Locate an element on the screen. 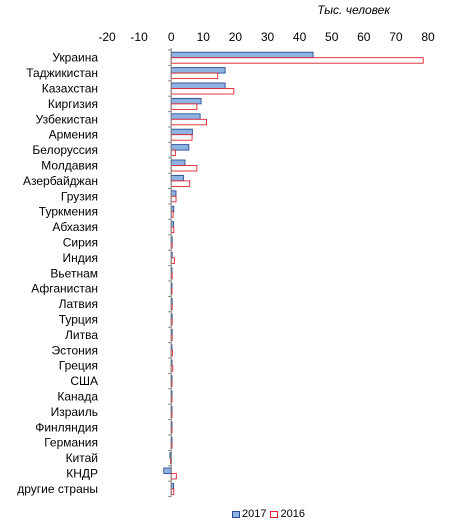 The image size is (450, 529). category-label-7: Молдавия is located at coordinates (69, 166).